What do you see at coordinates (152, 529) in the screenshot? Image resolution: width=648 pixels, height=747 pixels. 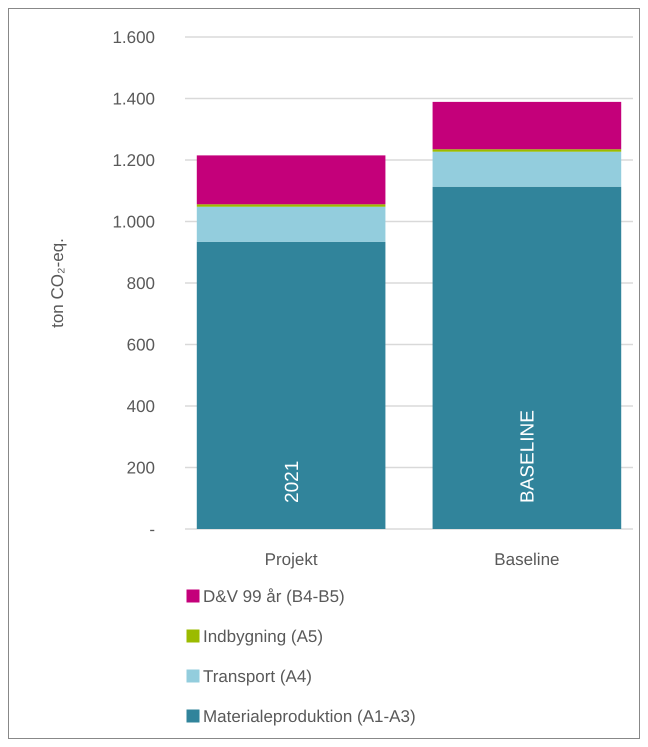 I see `y-tick-label: -` at bounding box center [152, 529].